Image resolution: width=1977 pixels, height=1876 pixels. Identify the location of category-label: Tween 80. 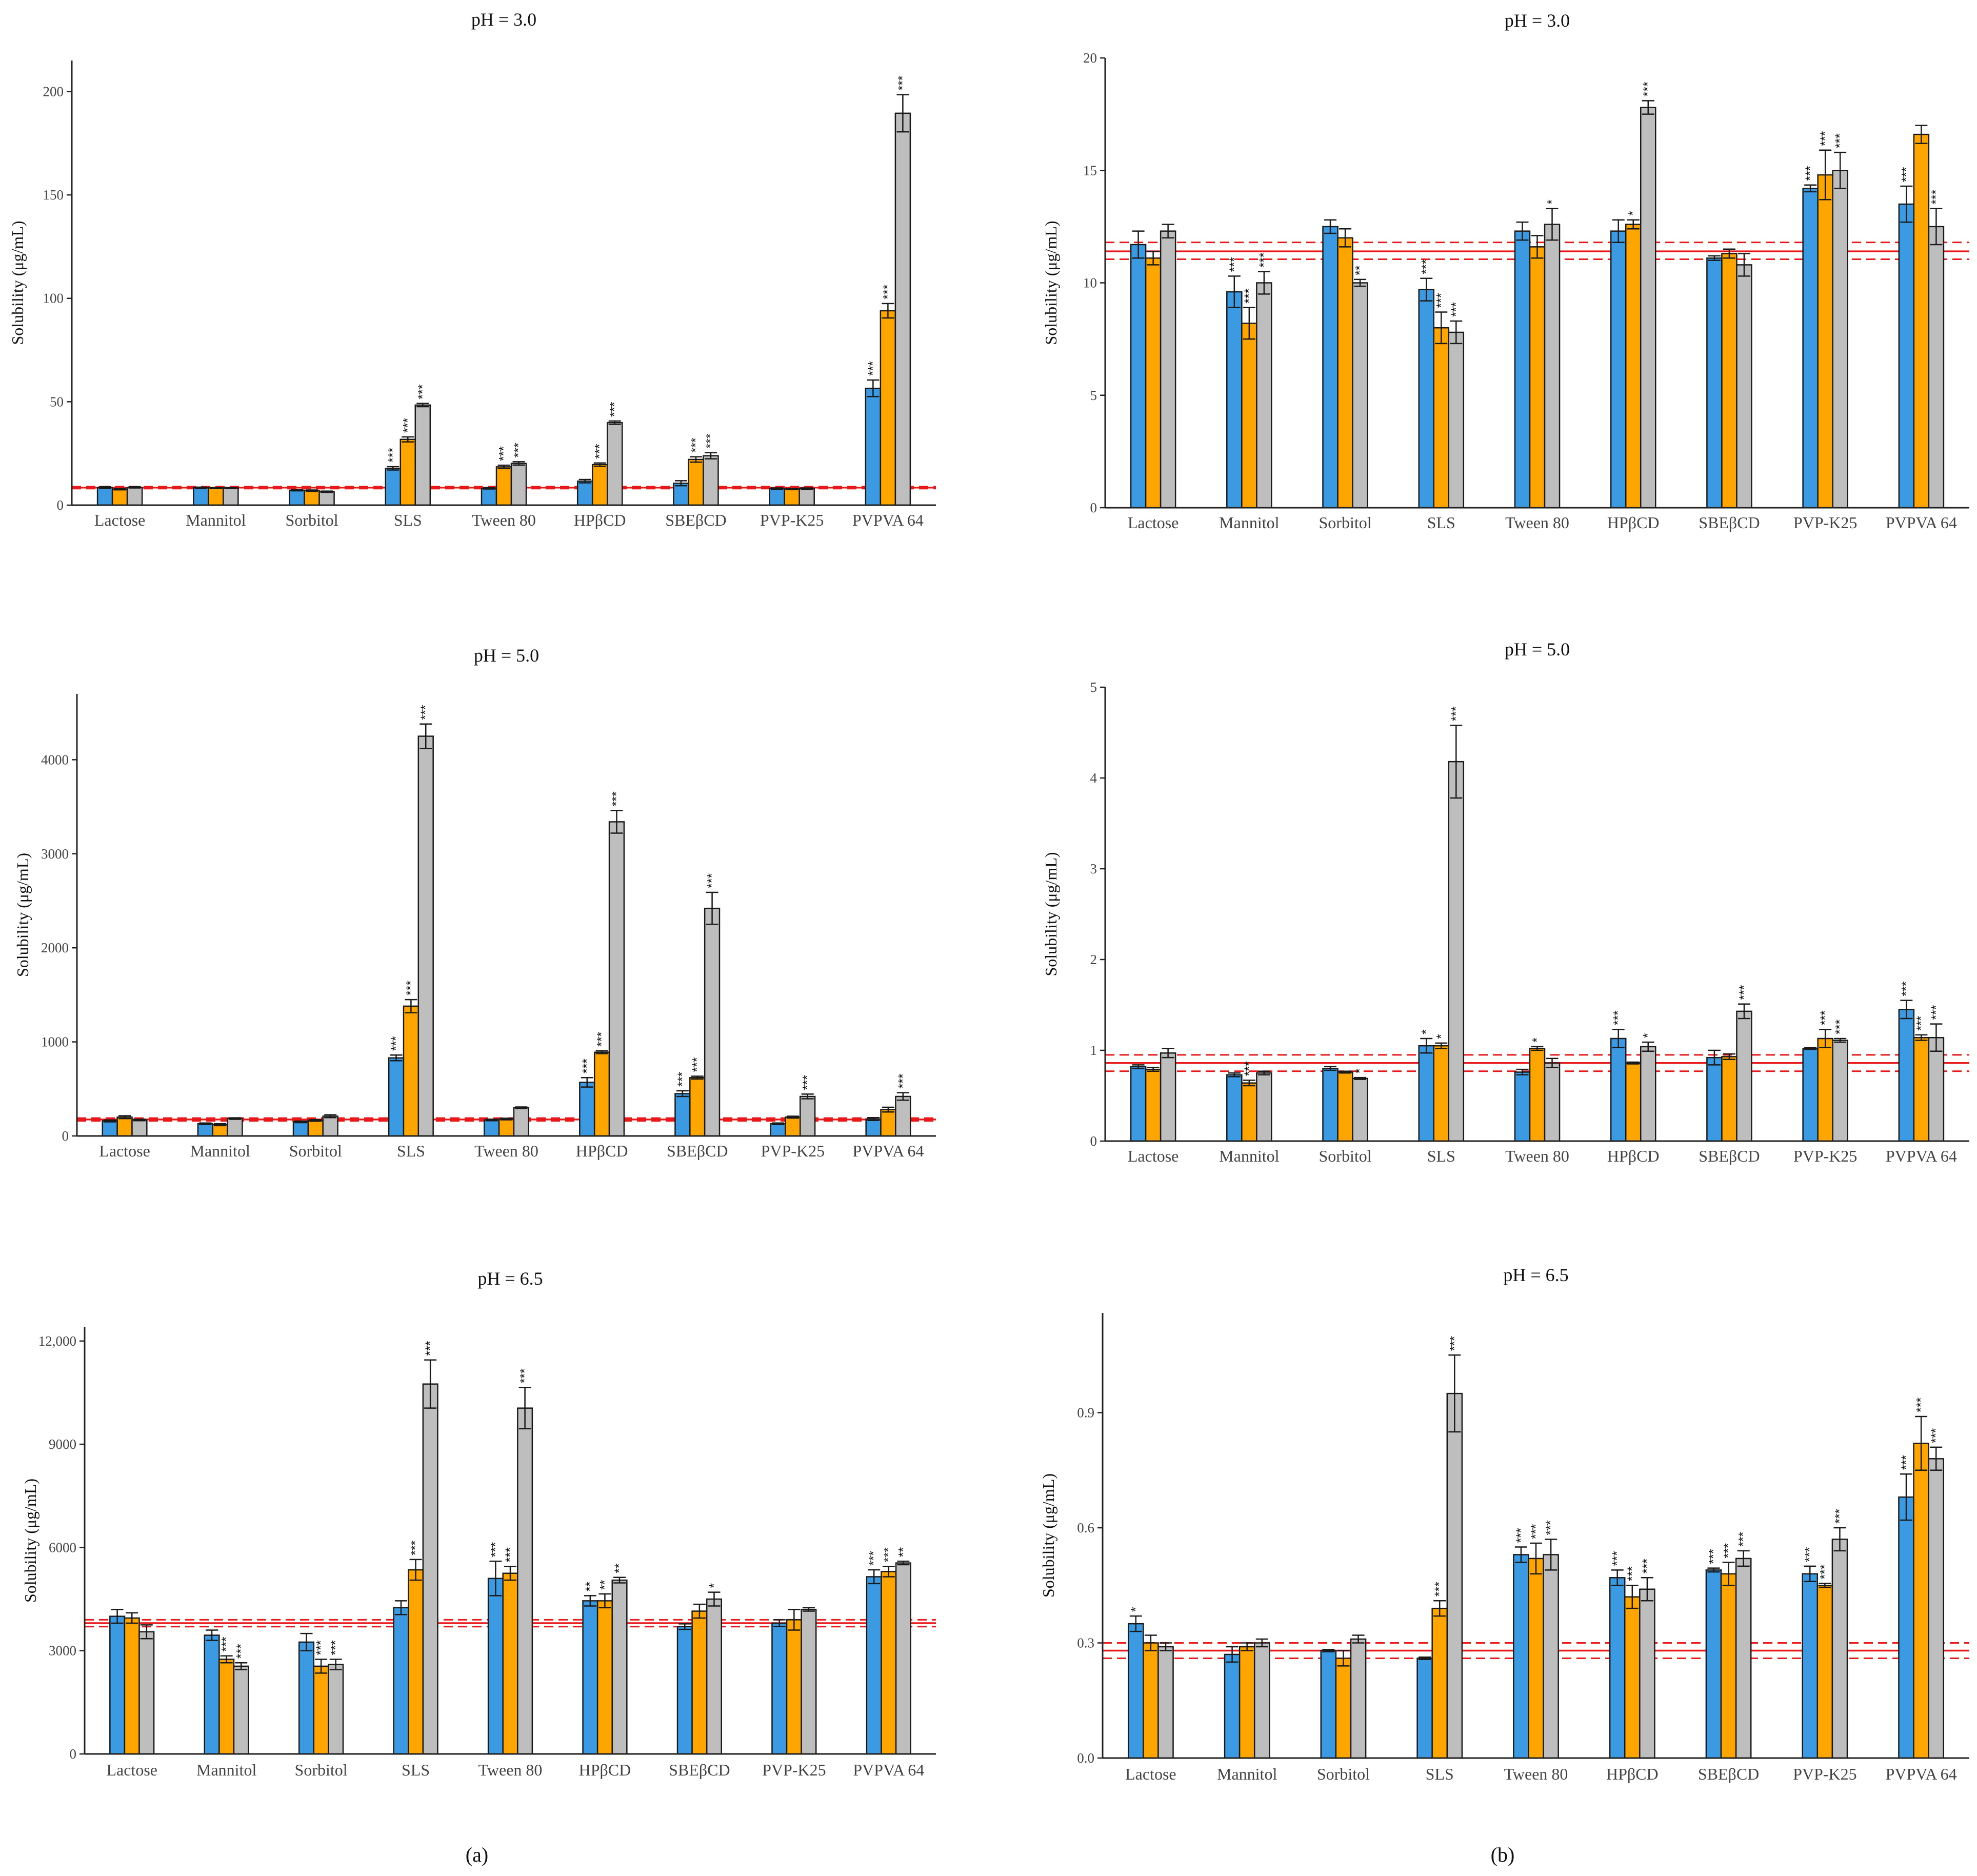
(504, 520).